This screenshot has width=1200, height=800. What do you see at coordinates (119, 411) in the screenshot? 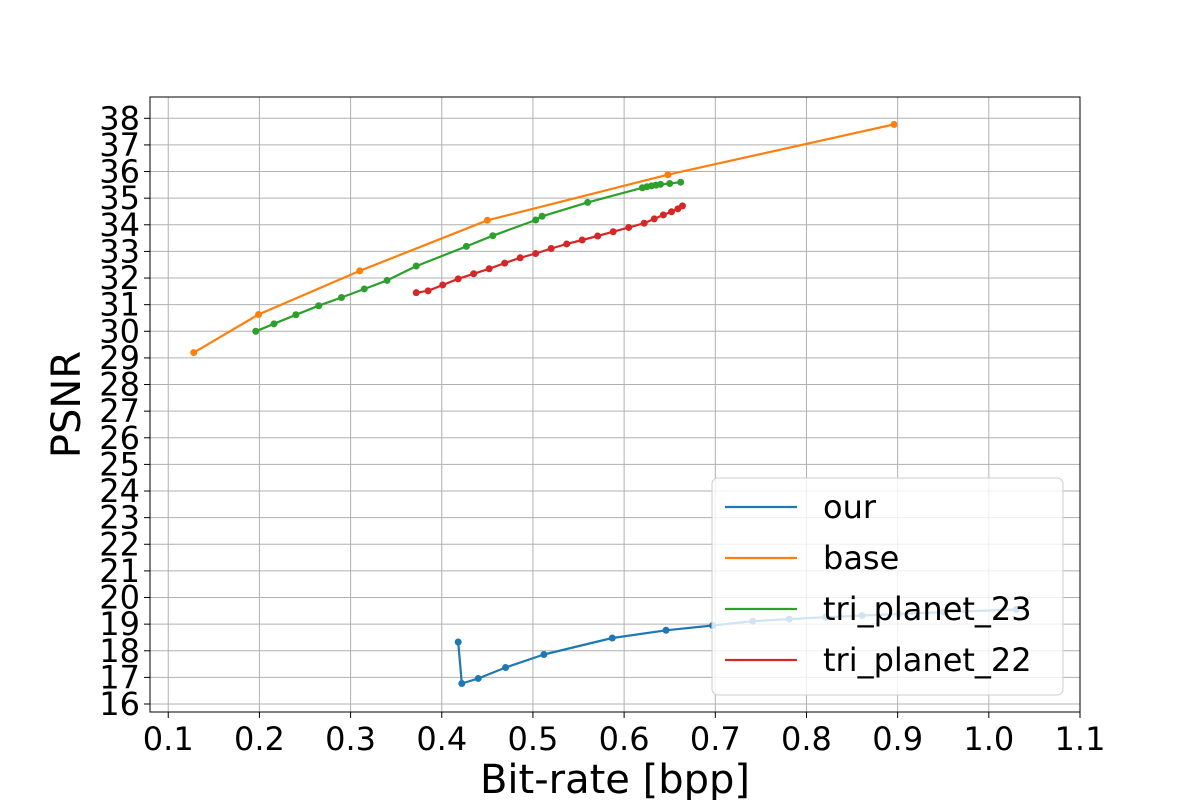
I see `y-tick-label: 27` at bounding box center [119, 411].